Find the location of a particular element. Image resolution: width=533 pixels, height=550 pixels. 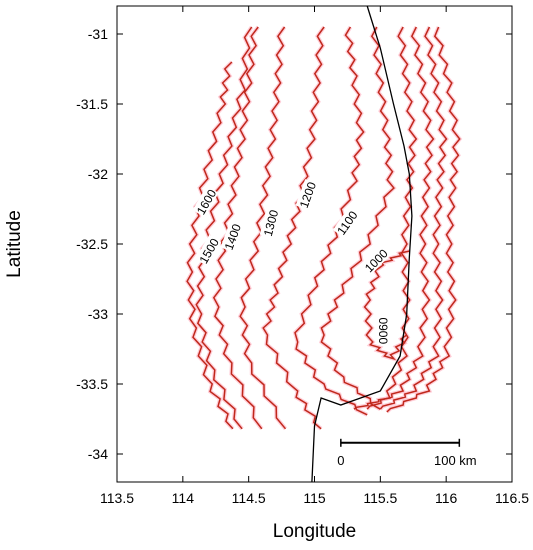

y-tick-label-6: -34 is located at coordinates (98, 454).